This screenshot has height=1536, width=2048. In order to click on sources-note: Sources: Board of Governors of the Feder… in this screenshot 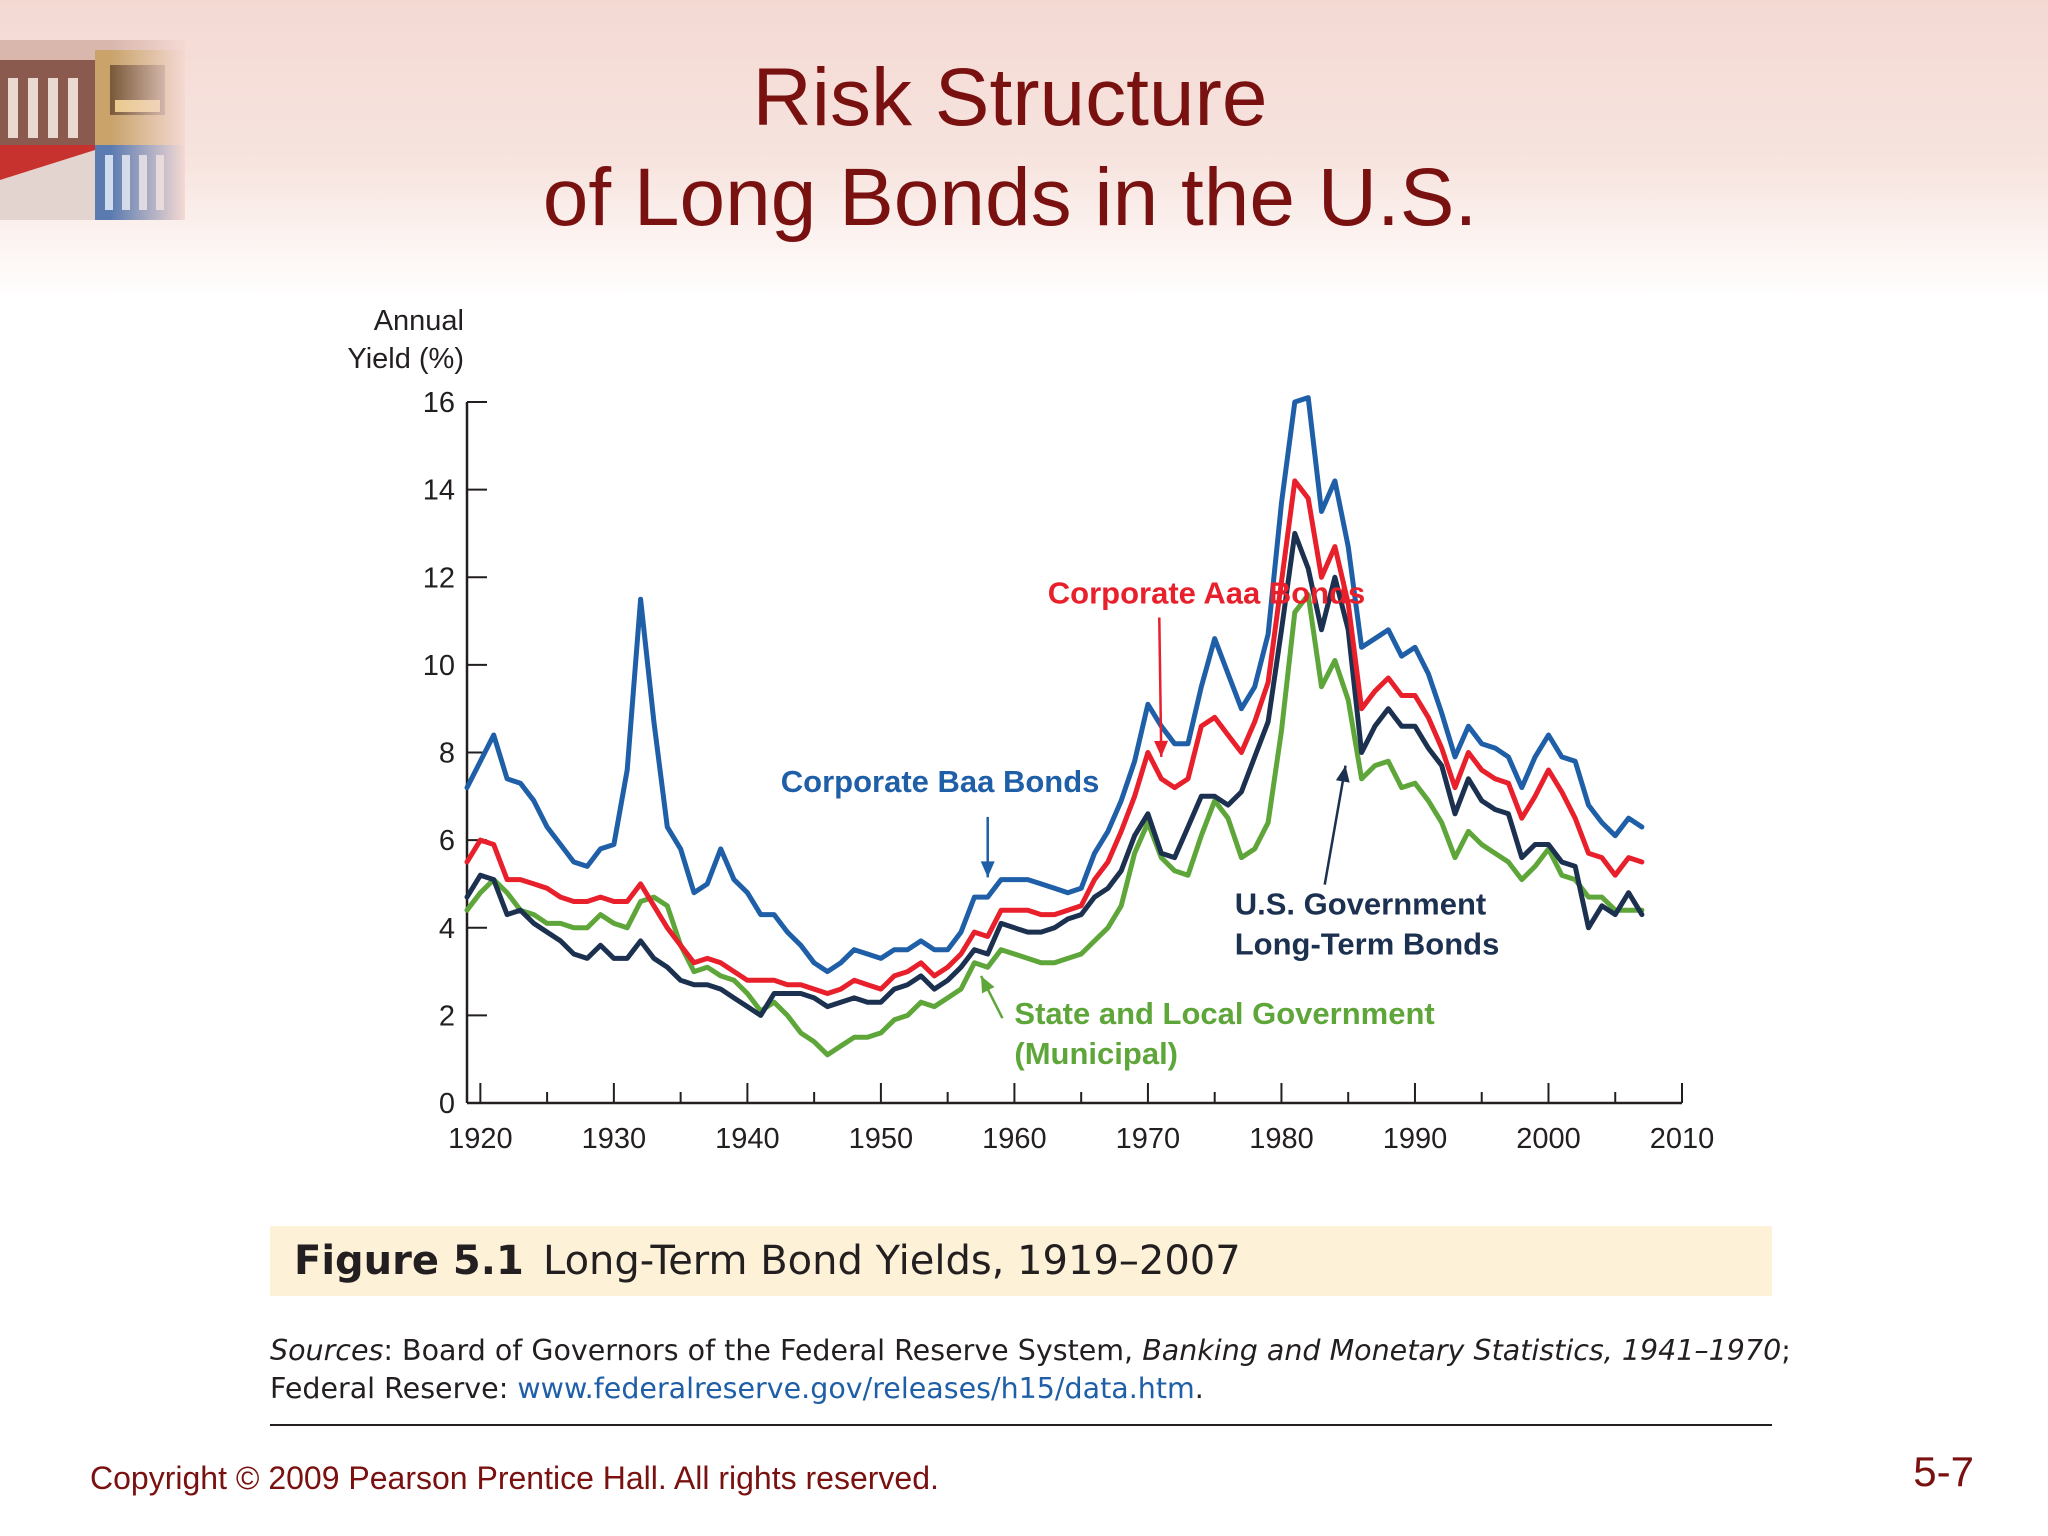, I will do `click(1030, 1370)`.